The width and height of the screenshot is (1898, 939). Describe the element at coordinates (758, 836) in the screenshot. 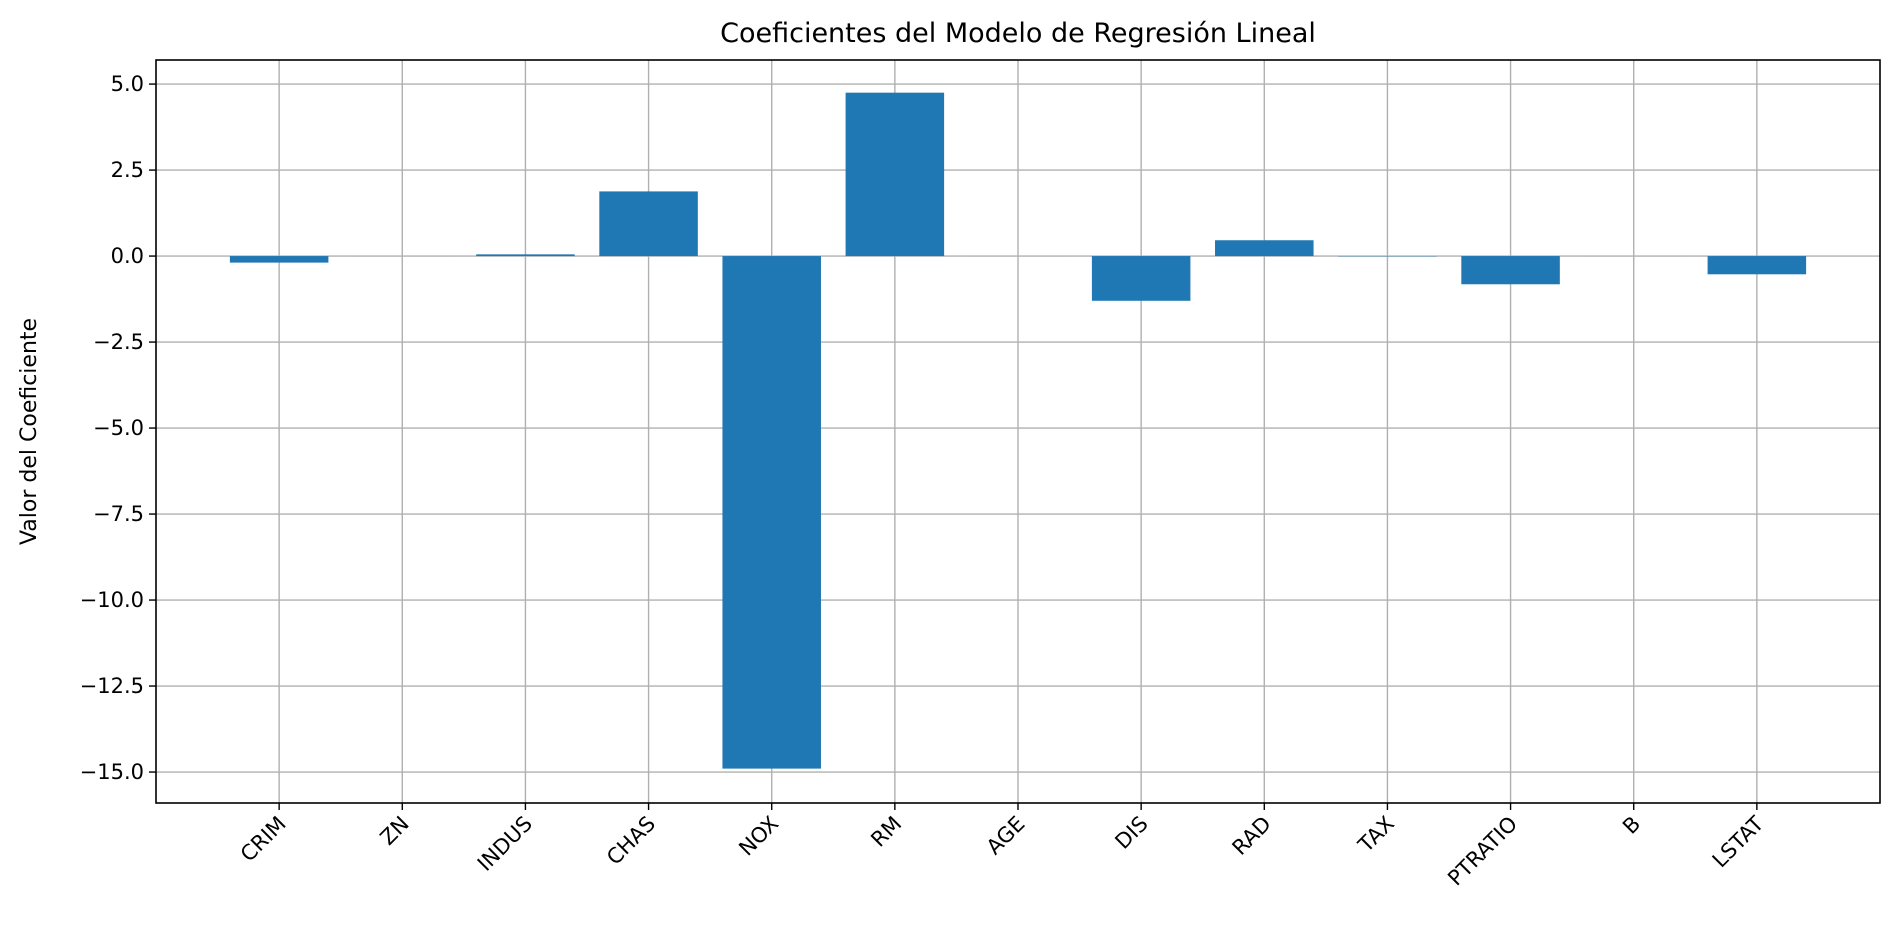

I see `x-tick-label: NOX` at that location.